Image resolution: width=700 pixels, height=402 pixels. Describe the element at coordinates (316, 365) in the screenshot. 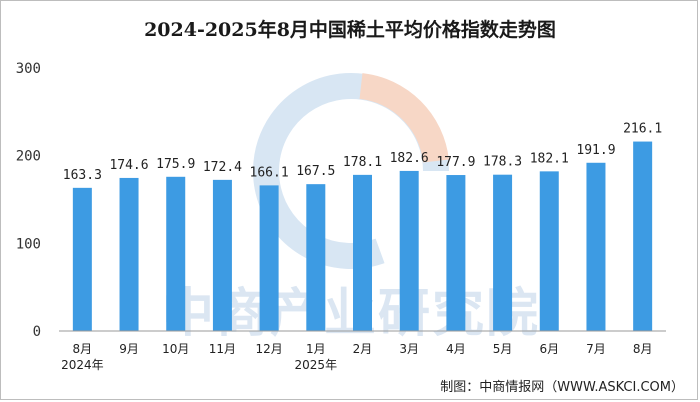

I see `year-label: 2025年` at that location.